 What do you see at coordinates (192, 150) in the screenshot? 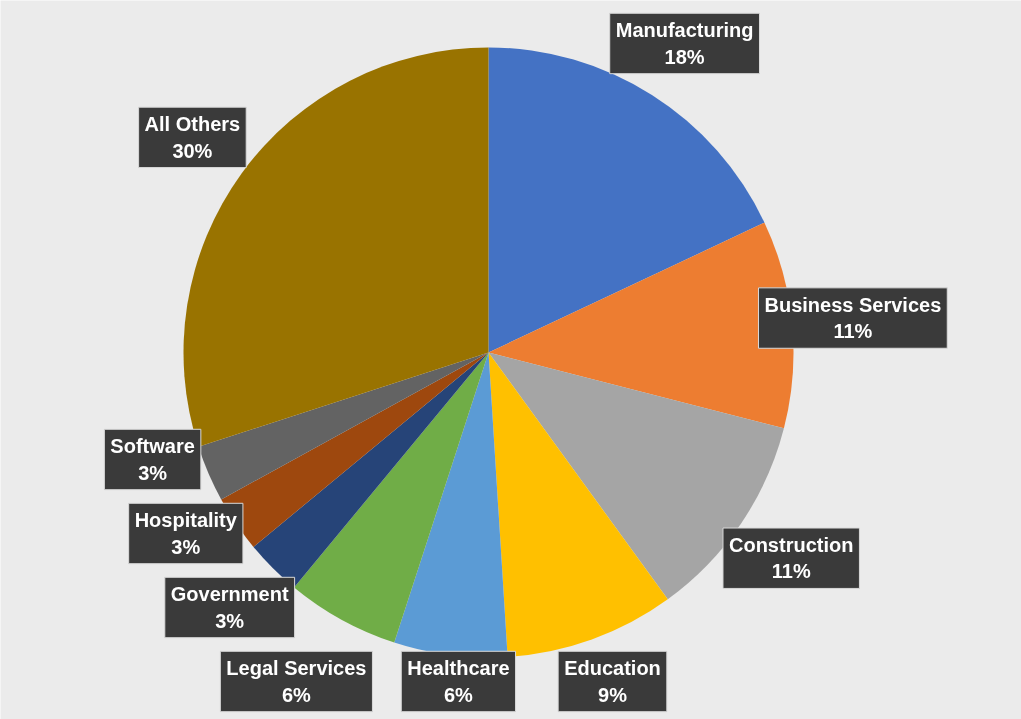
I see `data-label: 30%` at bounding box center [192, 150].